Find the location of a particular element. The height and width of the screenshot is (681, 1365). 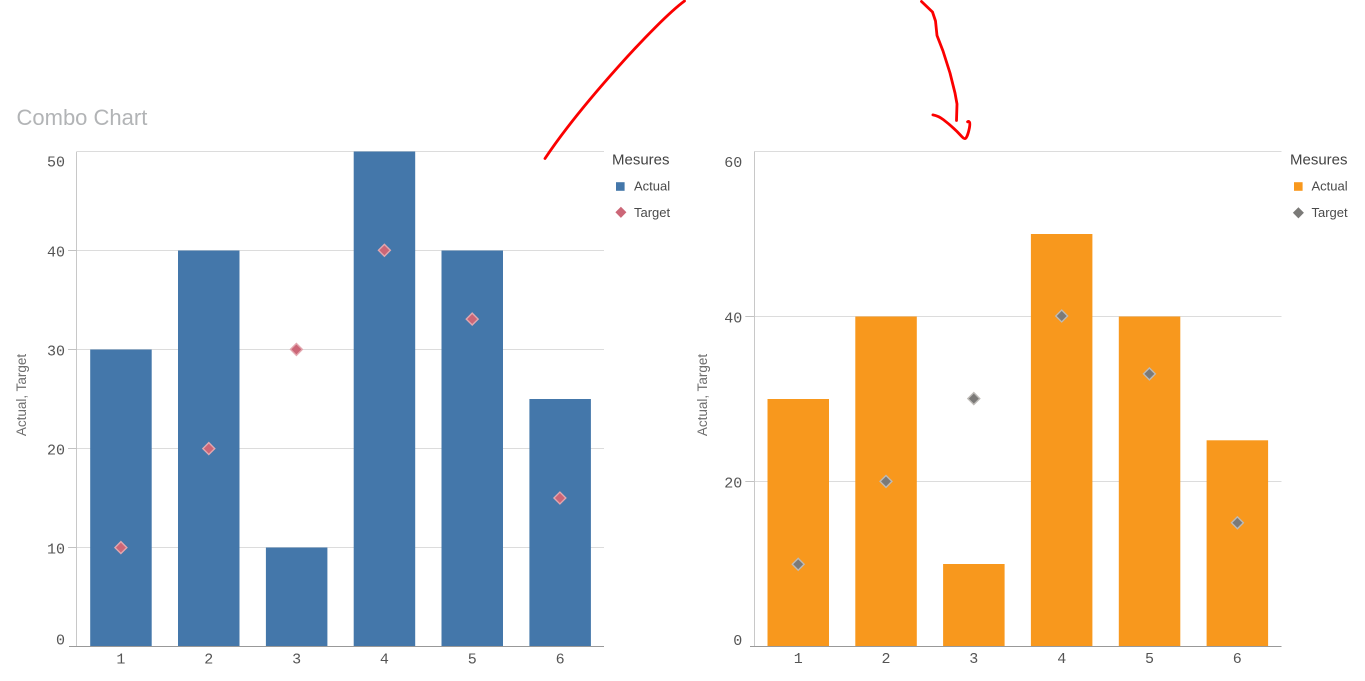

svg-text: 30 is located at coordinates (56, 352).